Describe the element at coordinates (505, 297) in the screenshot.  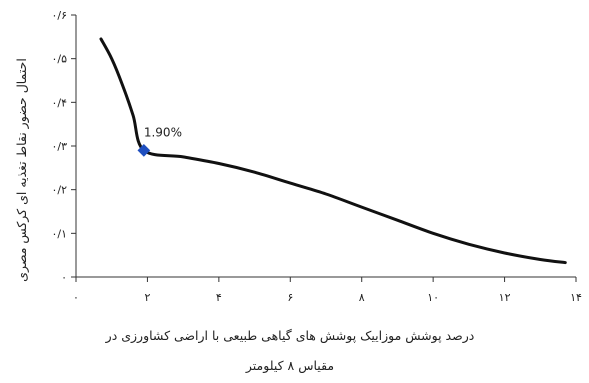
I see `x-tick-label: ۱۲` at that location.